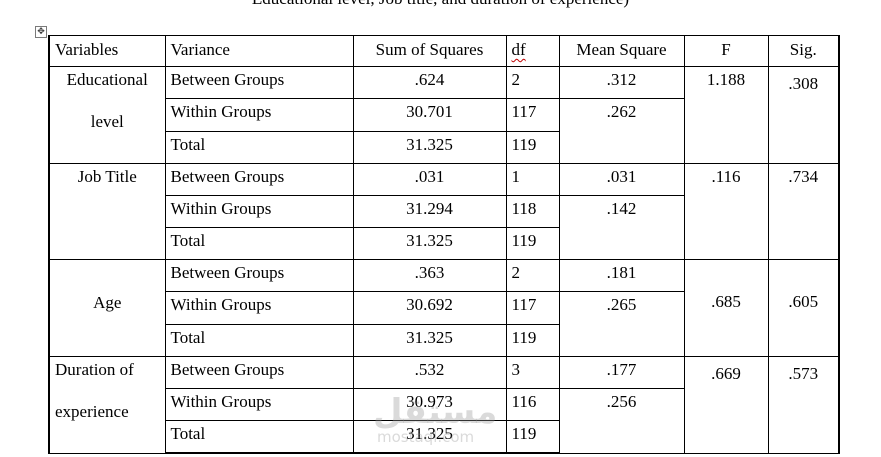  I want to click on header-variance: Variance, so click(259, 51).